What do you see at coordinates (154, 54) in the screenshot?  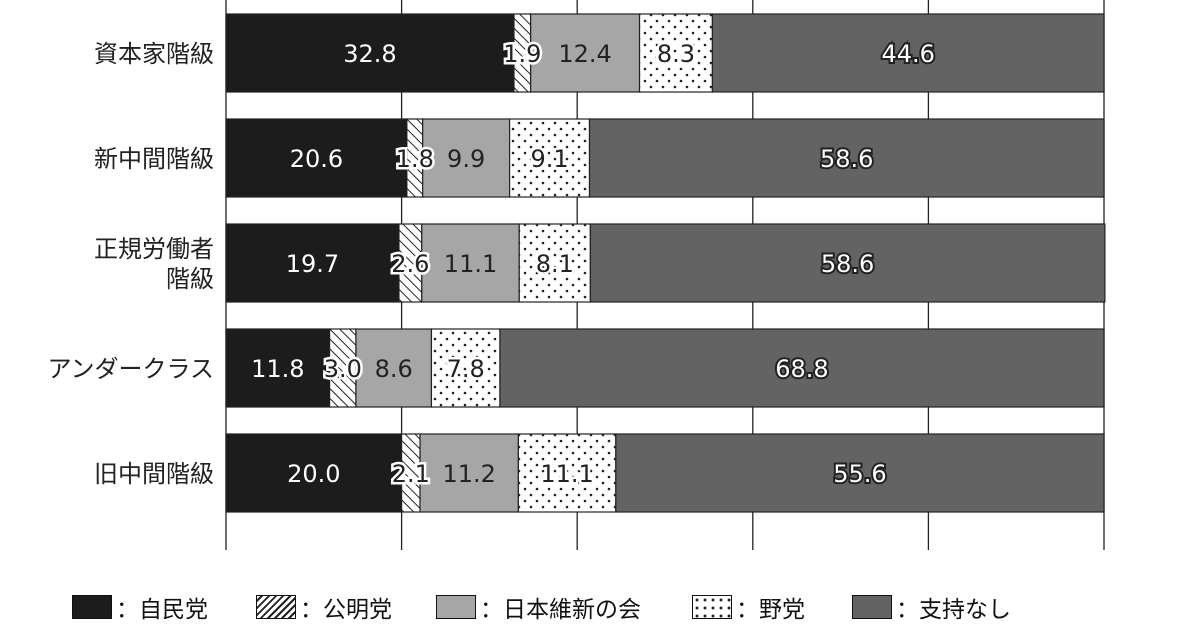 I see `category-label: 資本家階級` at bounding box center [154, 54].